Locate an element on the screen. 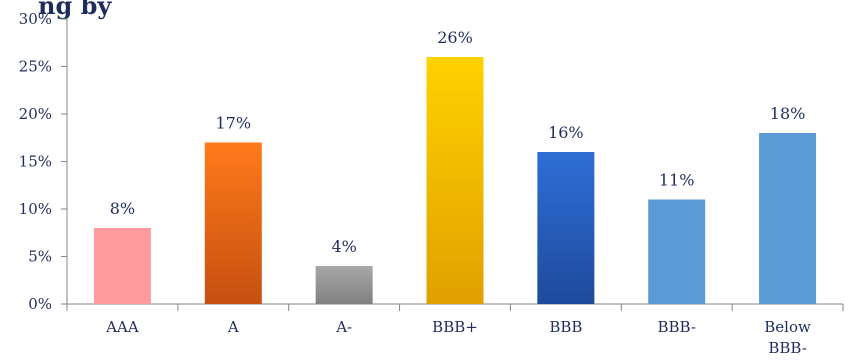 This screenshot has width=851, height=360. chart-title-fragment: ng by is located at coordinates (75, 10).